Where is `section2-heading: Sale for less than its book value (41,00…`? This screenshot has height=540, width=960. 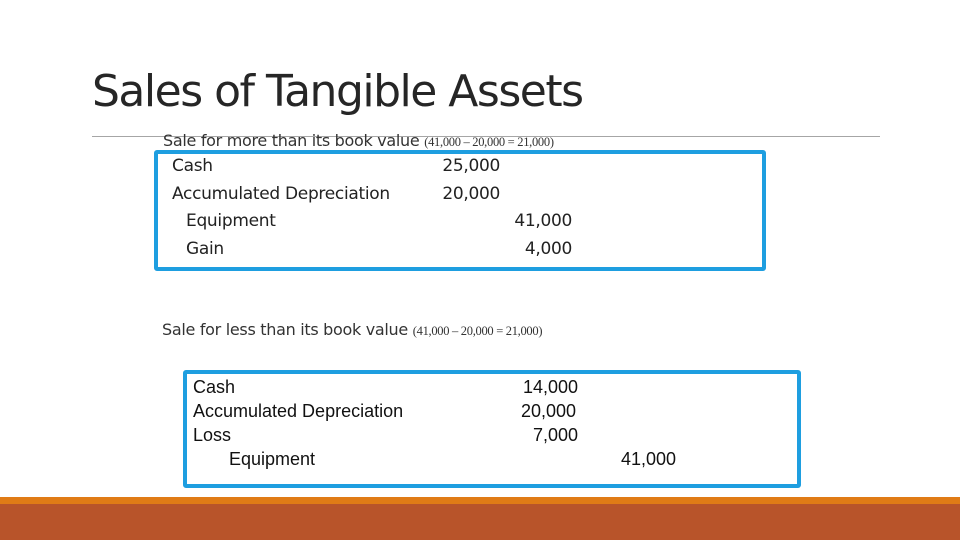 section2-heading: Sale for less than its book value (41,00… is located at coordinates (352, 329).